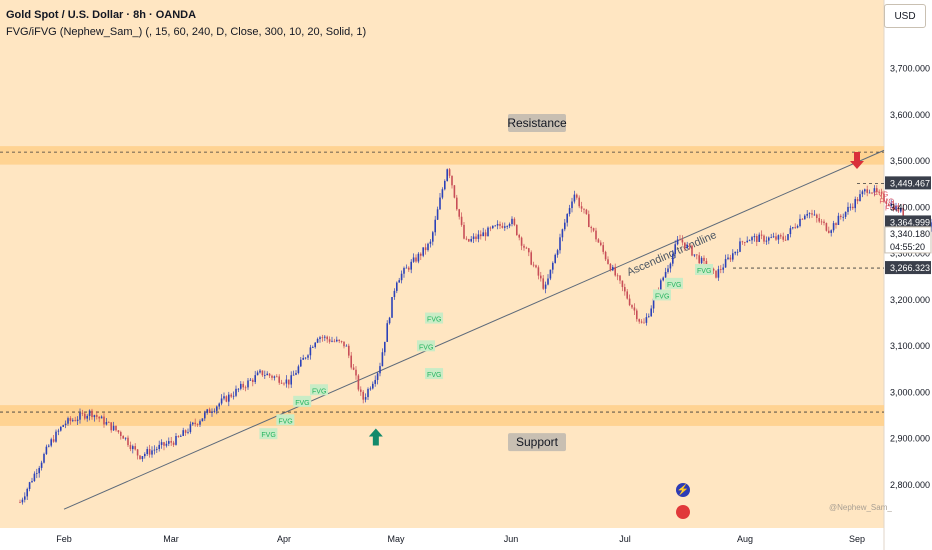  I want to click on price-tag-label: 3,340.180, so click(910, 234).